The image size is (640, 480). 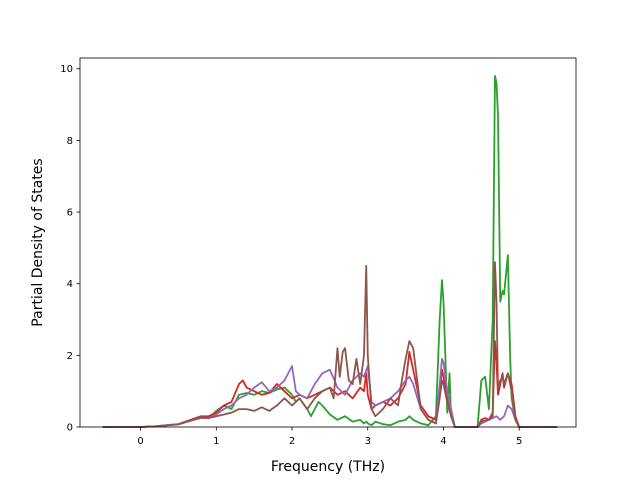 What do you see at coordinates (38, 242) in the screenshot?
I see `y-axis-title: Partial Density of States` at bounding box center [38, 242].